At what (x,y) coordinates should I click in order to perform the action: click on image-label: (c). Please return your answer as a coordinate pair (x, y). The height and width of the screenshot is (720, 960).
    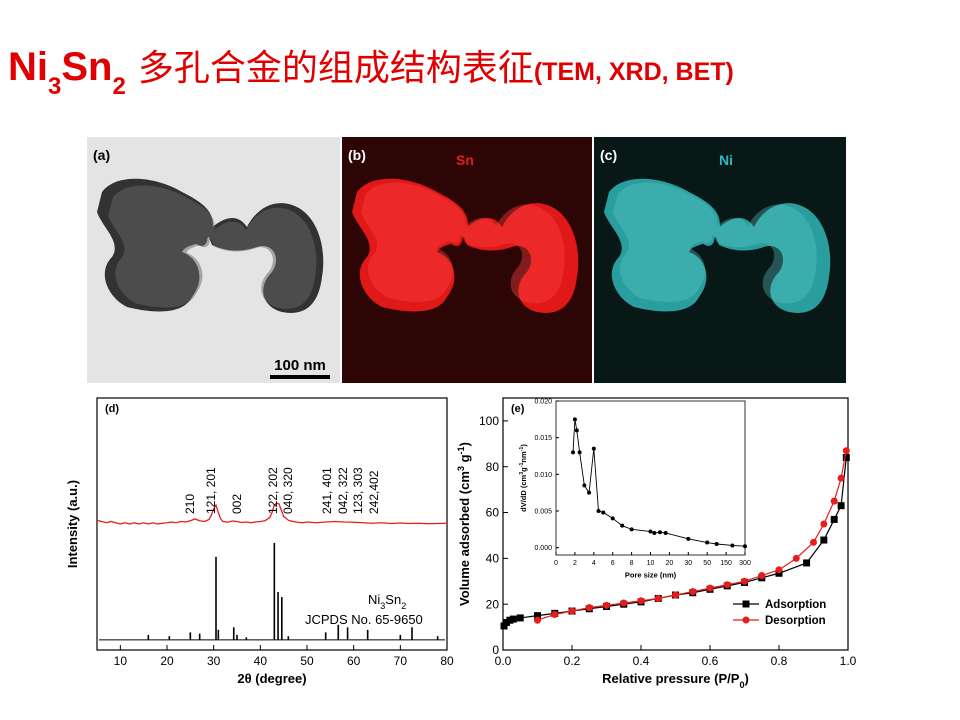
    Looking at the image, I should click on (608, 155).